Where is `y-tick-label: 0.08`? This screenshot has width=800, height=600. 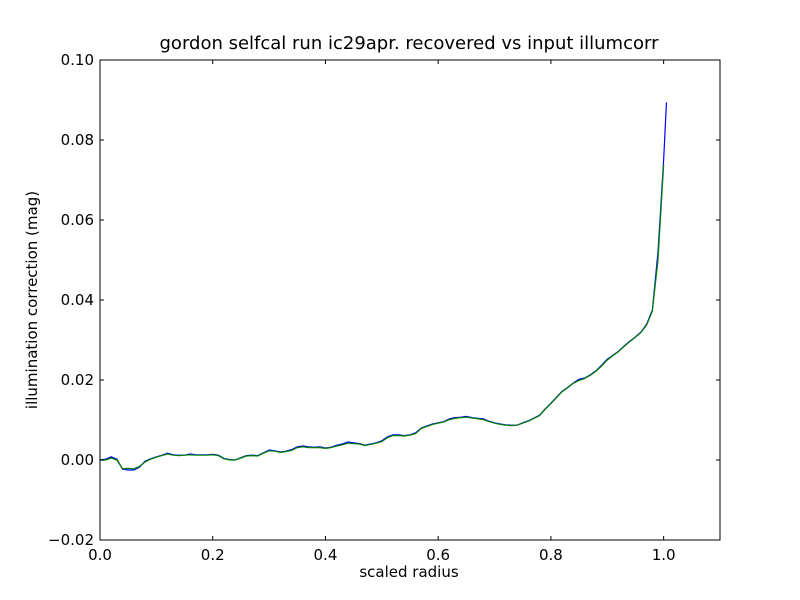 y-tick-label: 0.08 is located at coordinates (77, 140).